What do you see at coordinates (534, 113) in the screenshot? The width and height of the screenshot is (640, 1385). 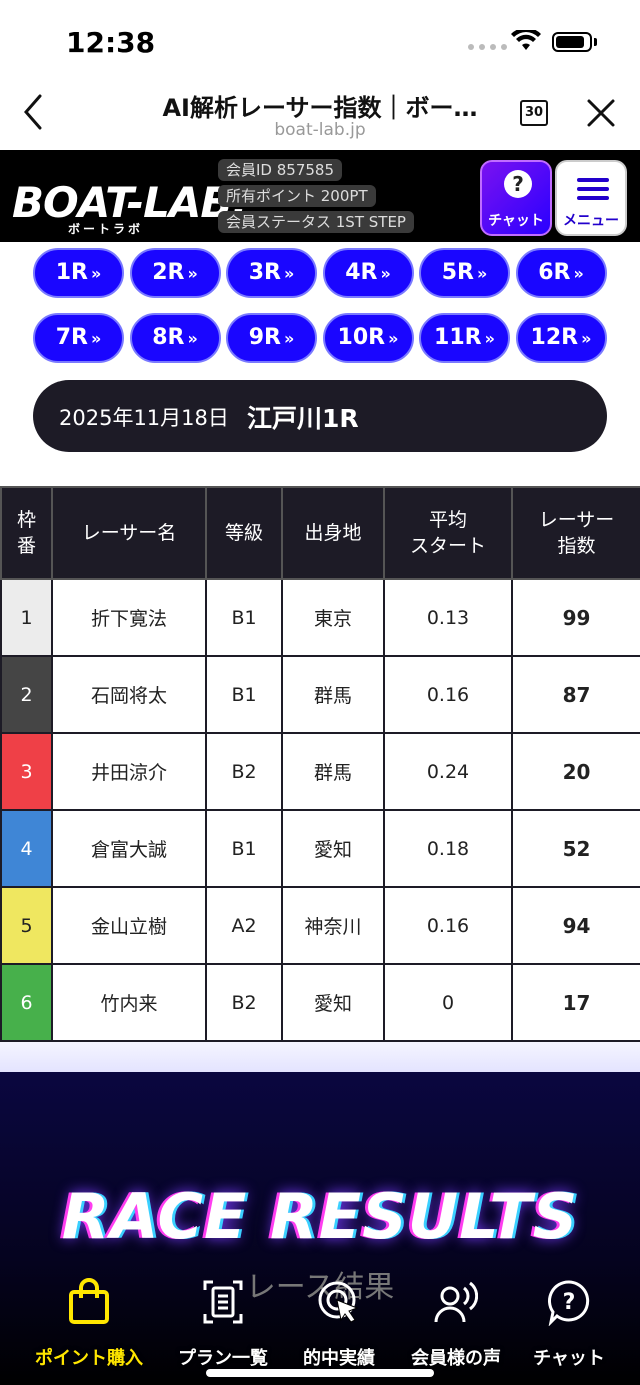 I see `tab-count-button: 30` at bounding box center [534, 113].